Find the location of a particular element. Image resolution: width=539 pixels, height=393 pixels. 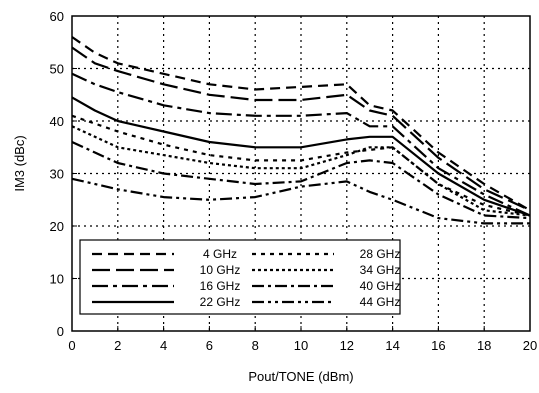

x-axis-ticks: 0 2 4 6 8 10 12 14 16 18 20 is located at coordinates (302, 339).